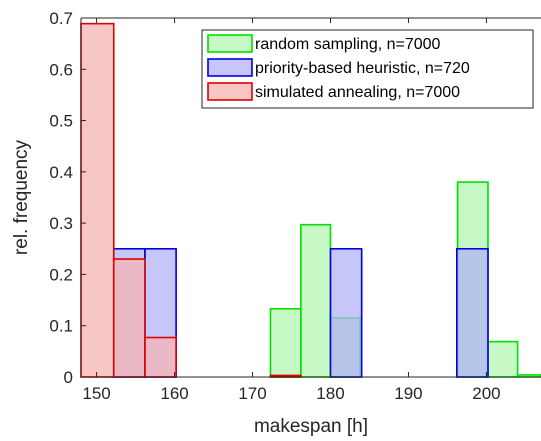 The height and width of the screenshot is (441, 541). I want to click on legend-box, so click(367, 69).